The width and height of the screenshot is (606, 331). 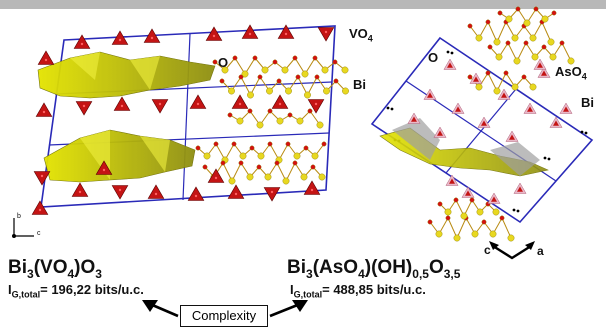 I want to click on complexity-arrow-right-head, so click(x=300, y=306).